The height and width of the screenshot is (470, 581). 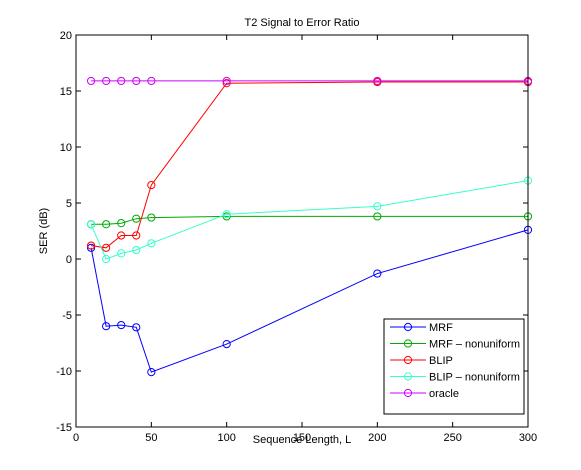 What do you see at coordinates (67, 316) in the screenshot?
I see `y-tick-label: -5` at bounding box center [67, 316].